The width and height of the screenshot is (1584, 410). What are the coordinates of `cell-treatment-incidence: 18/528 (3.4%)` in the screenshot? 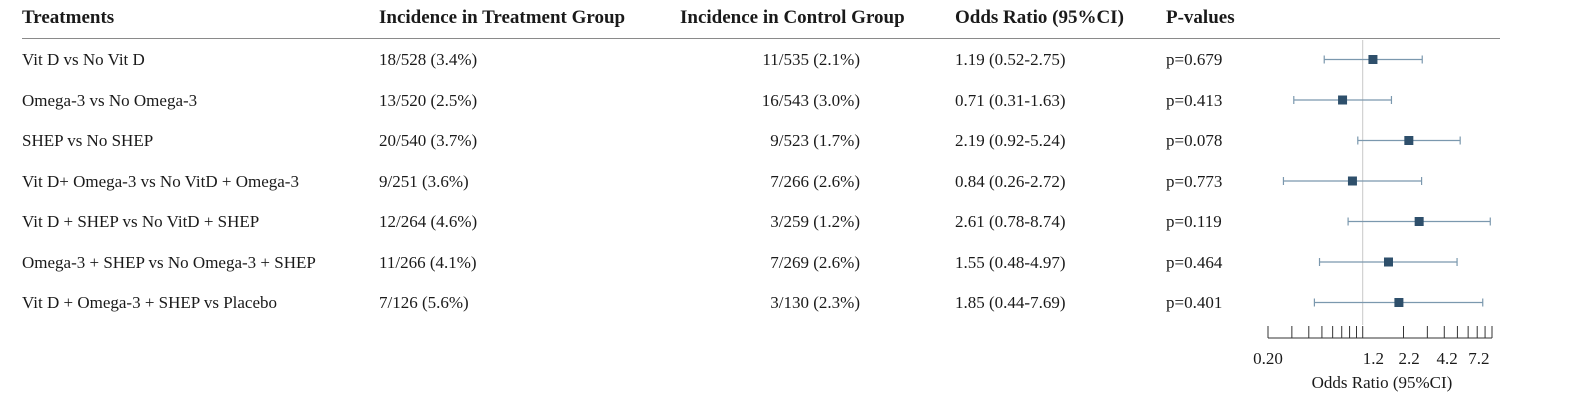 It's located at (428, 59).